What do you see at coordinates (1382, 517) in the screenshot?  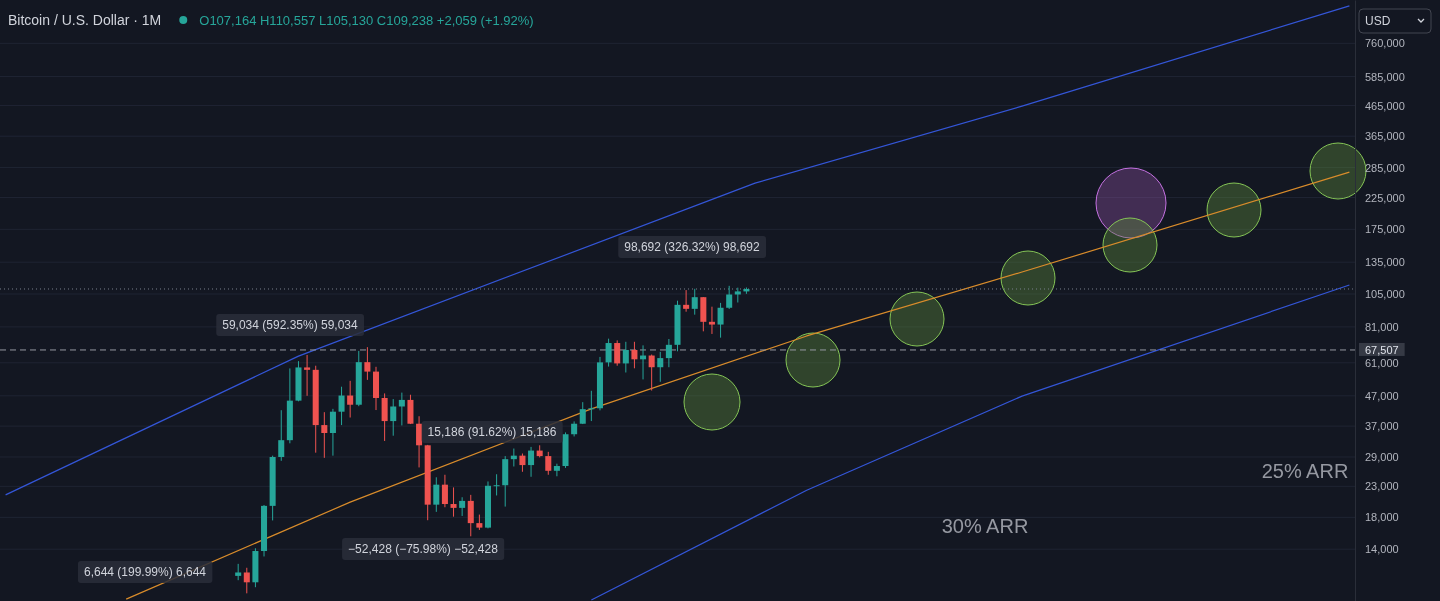 I see `y-tick-label: 18,000` at bounding box center [1382, 517].